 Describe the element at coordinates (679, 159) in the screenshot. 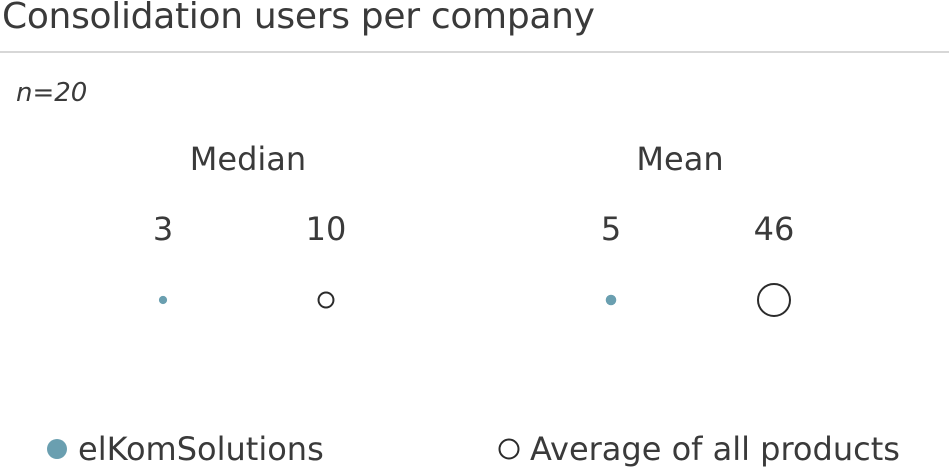

I see `group-header-mean: Mean` at that location.